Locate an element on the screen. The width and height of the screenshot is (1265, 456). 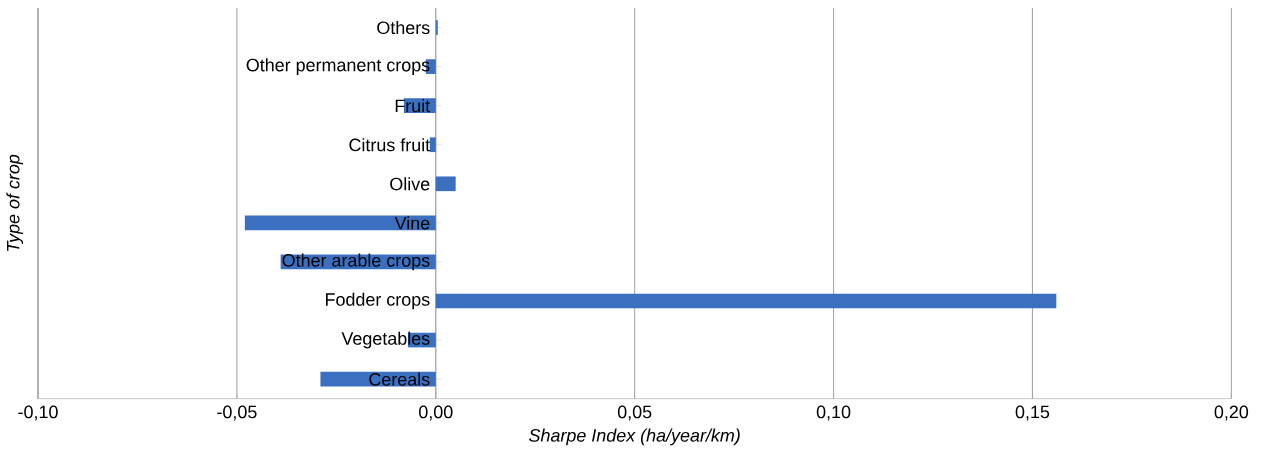
x-tick-label: 0,20 is located at coordinates (1231, 413).